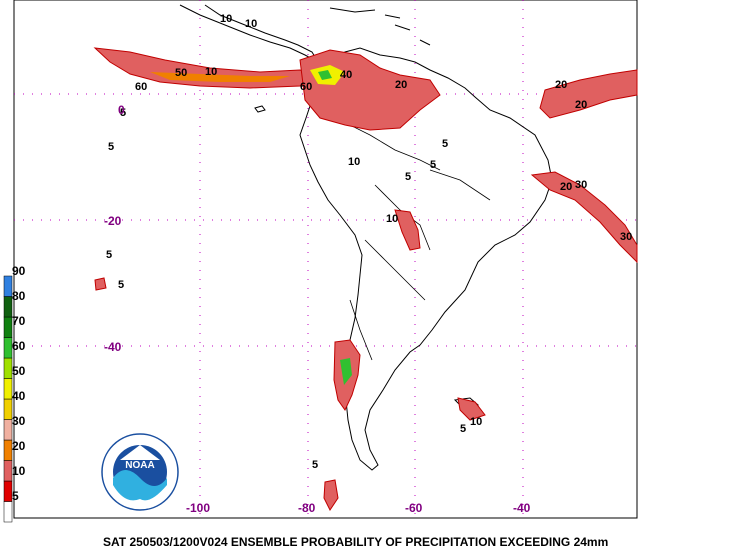 The image size is (732, 550). I want to click on lon-tick-label: -40, so click(522, 508).